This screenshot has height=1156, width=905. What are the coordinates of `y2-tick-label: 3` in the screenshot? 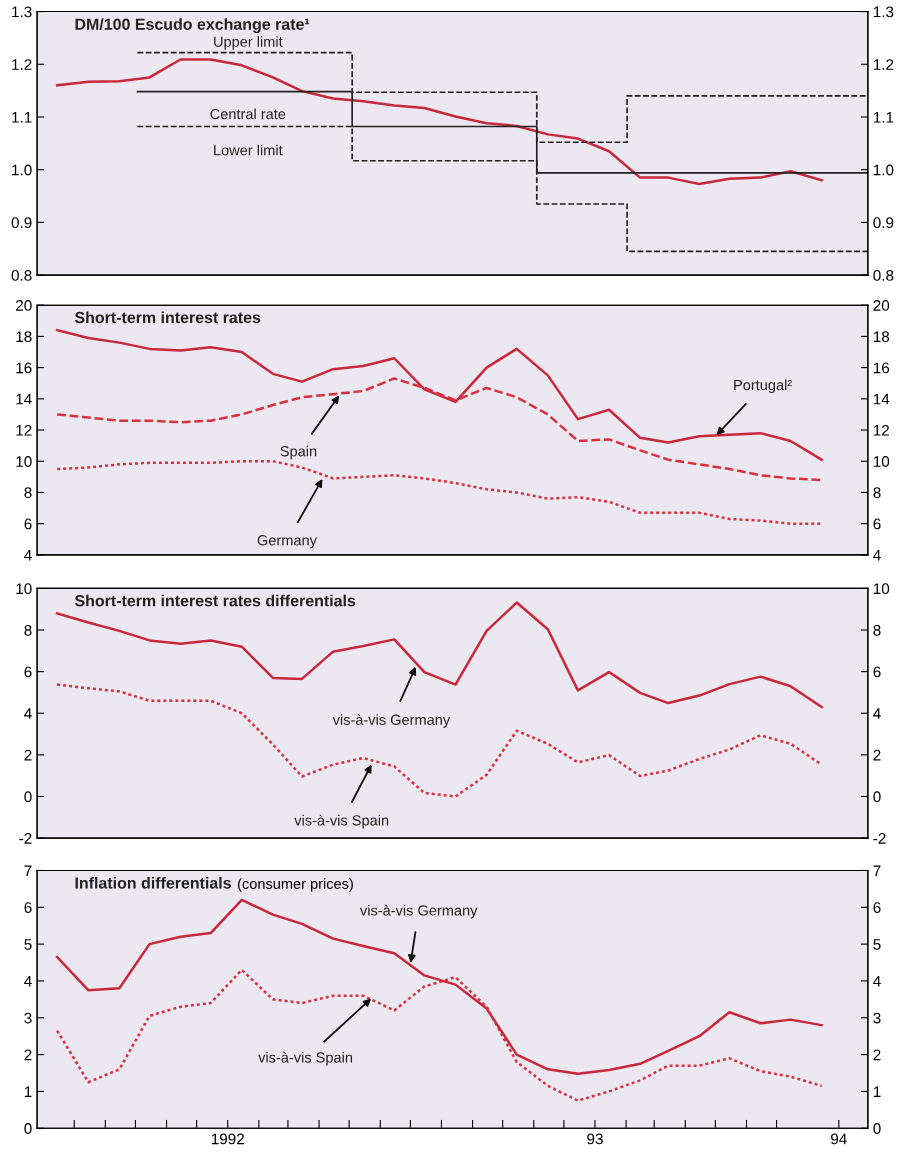 It's located at (877, 1018).